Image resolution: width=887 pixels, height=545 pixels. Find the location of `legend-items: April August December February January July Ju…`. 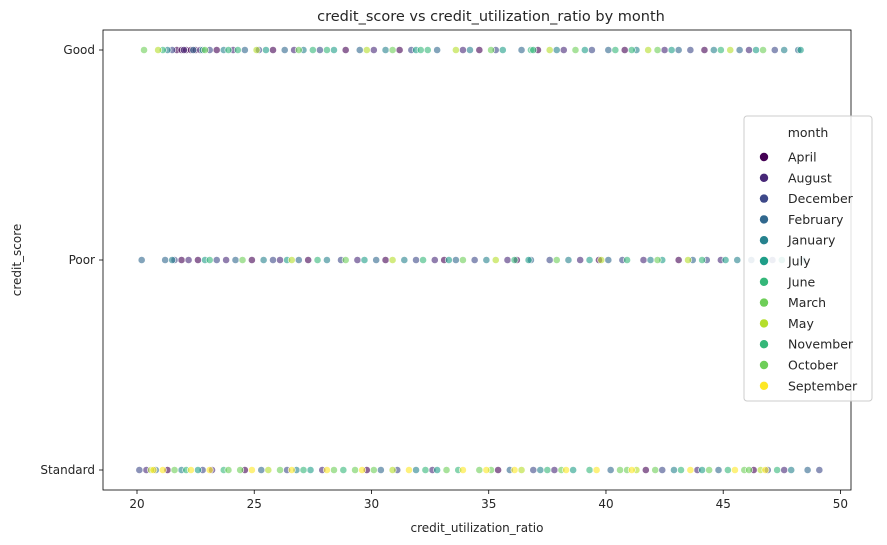

legend-items: April August December February January July Ju… is located at coordinates (808, 271).